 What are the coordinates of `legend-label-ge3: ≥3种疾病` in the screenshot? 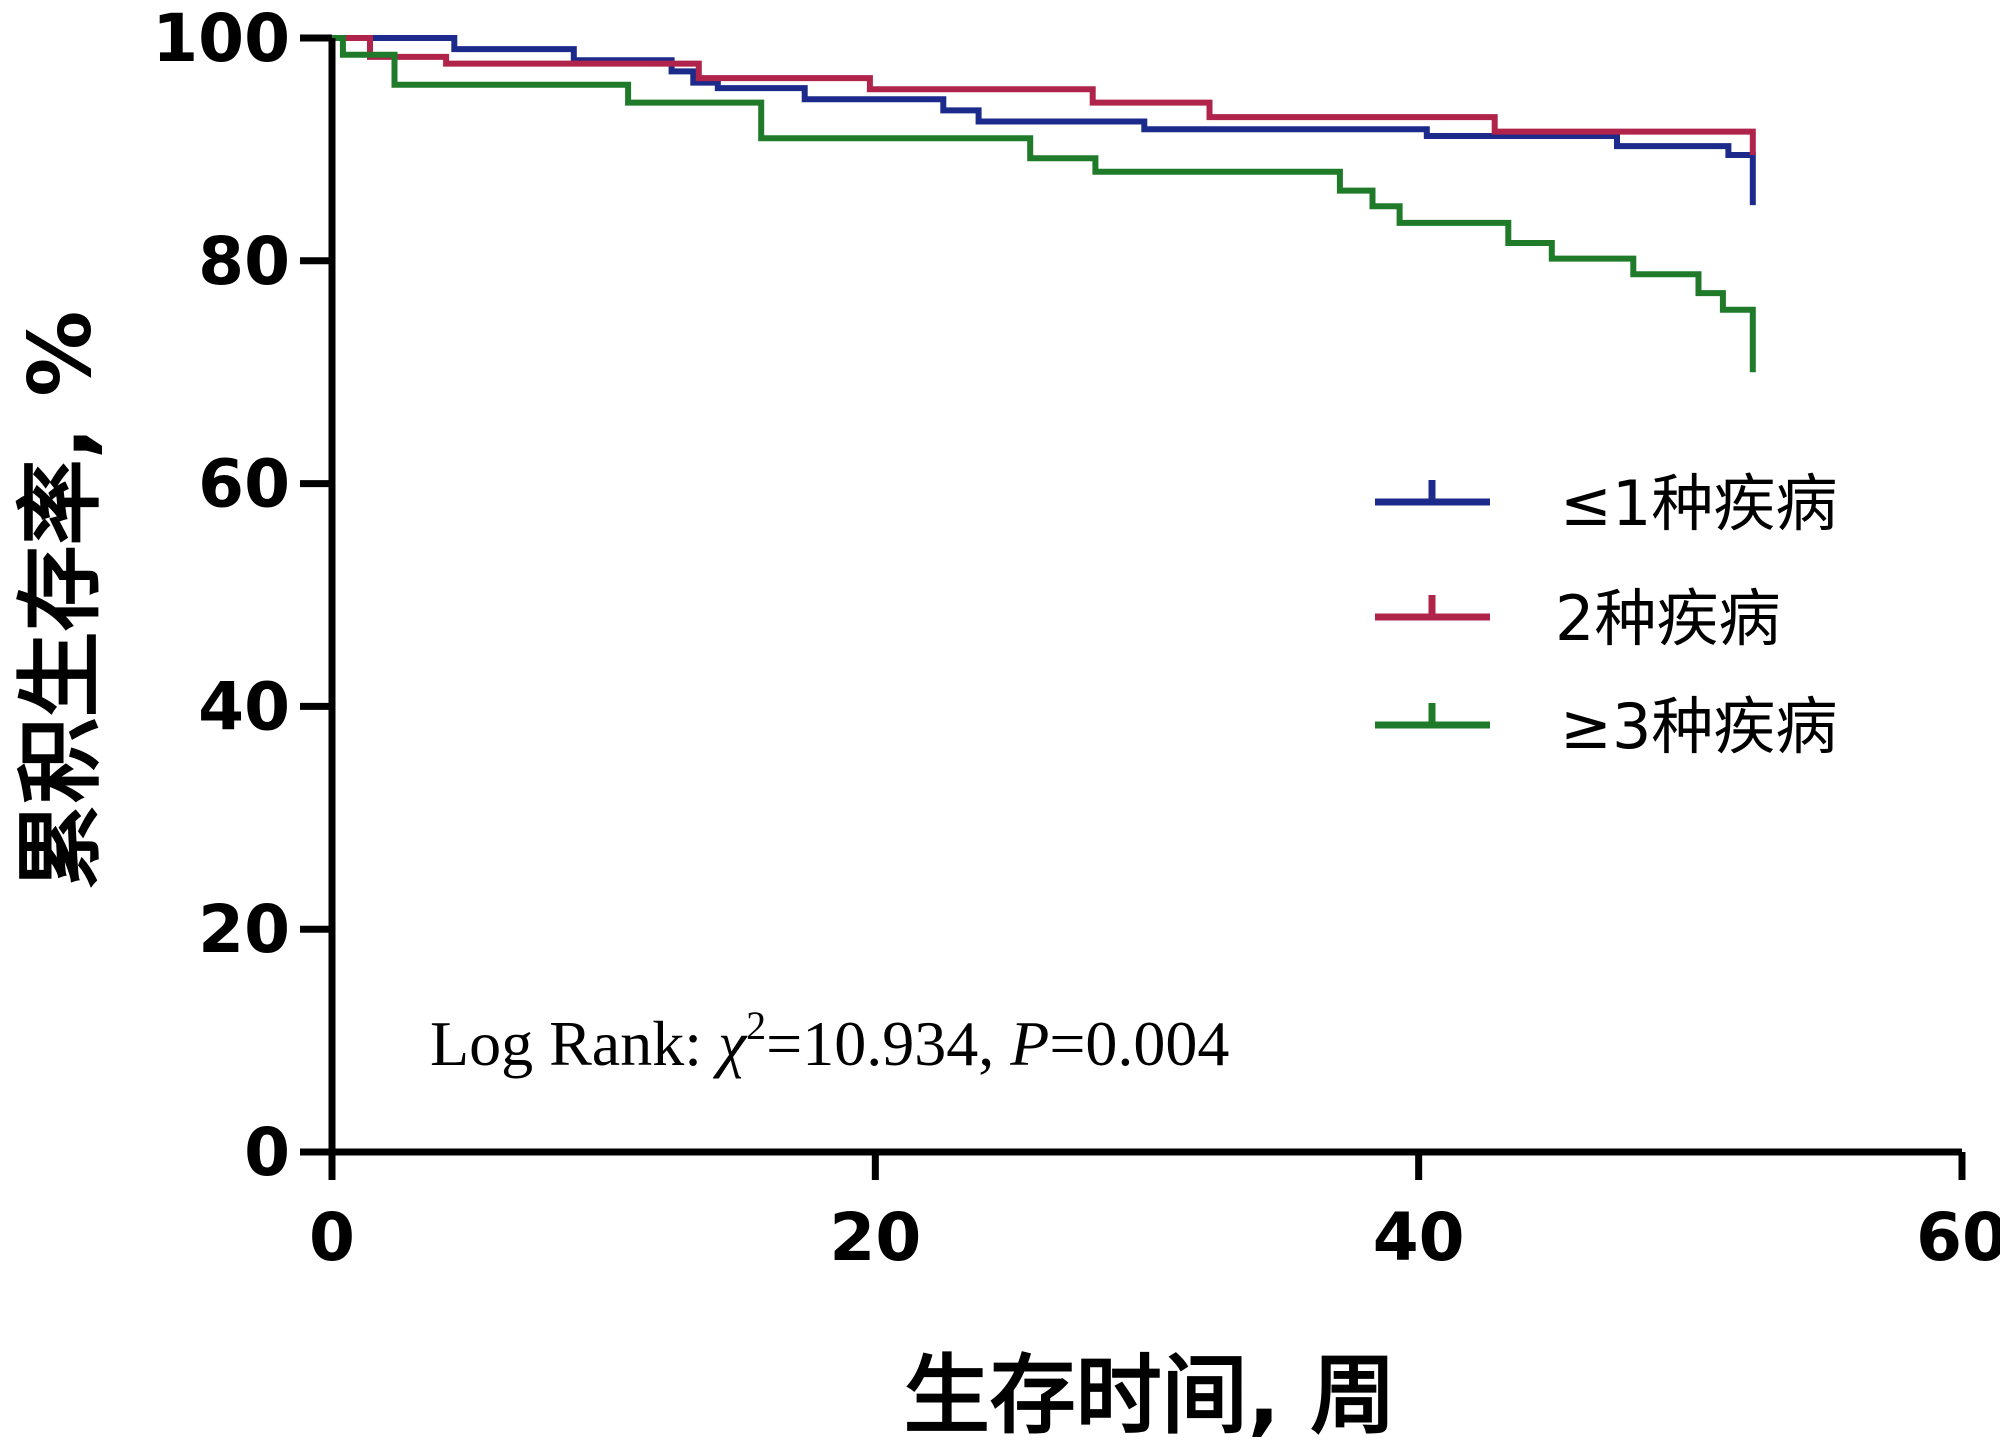 It's located at (1698, 726).